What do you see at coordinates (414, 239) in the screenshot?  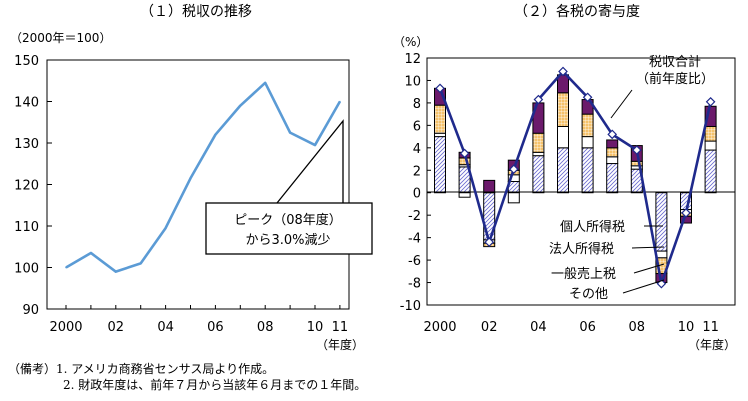 I see `chart2-y-tick-label: -4` at bounding box center [414, 239].